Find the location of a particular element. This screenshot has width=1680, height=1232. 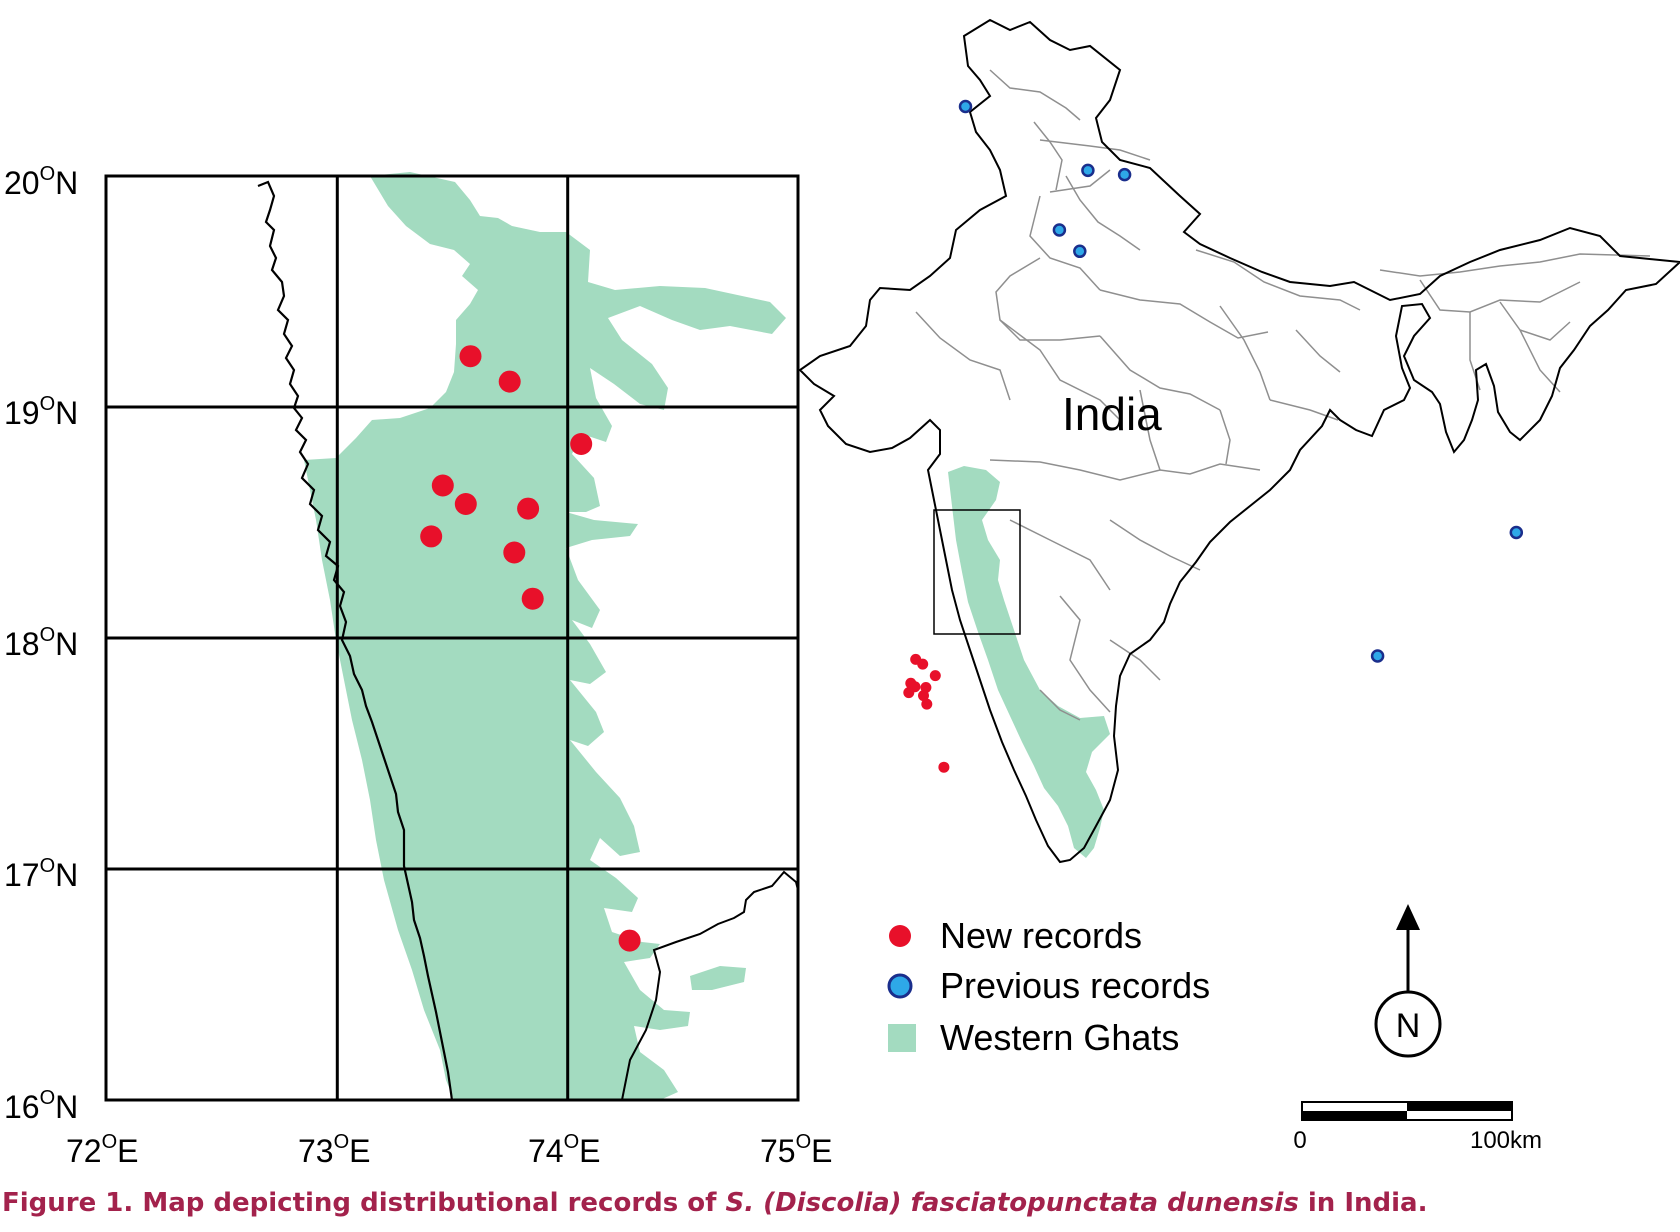

legend-ghats-label: Western Ghats is located at coordinates (1059, 1037).